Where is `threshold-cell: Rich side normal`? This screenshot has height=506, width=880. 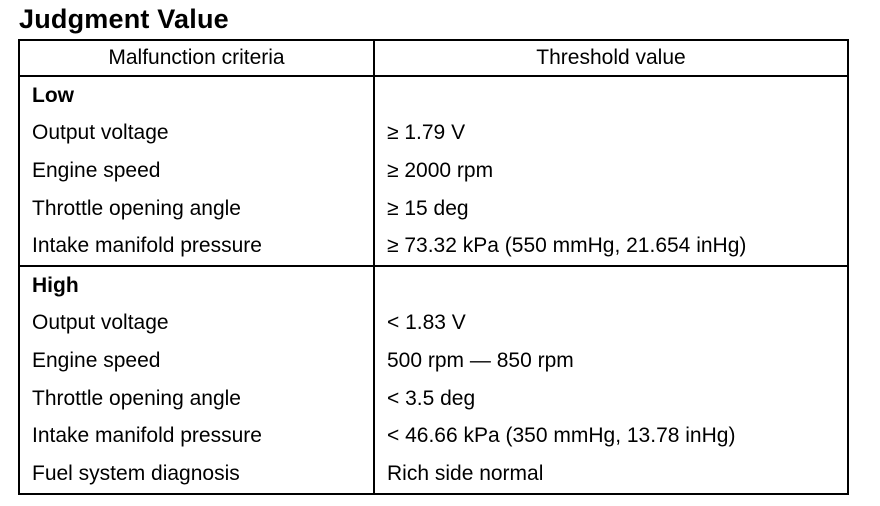 threshold-cell: Rich side normal is located at coordinates (611, 474).